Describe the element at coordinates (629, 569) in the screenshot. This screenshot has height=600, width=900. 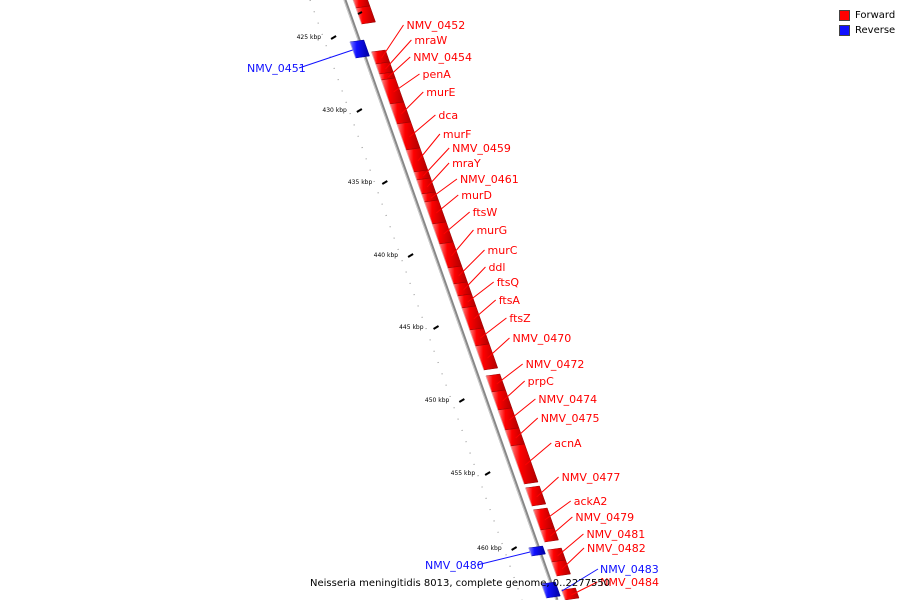
I see `gene-label-NMV_0483: NMV_0483` at that location.